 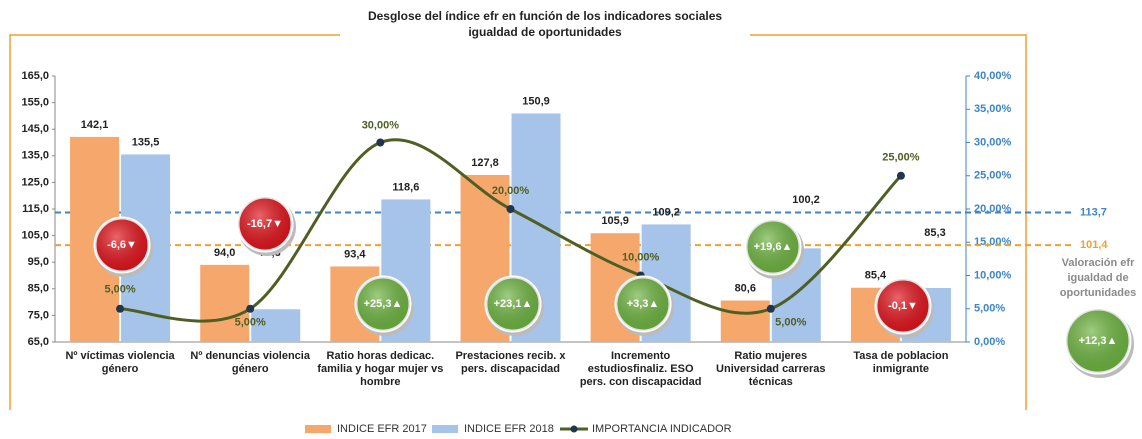 I want to click on y-tick-label: 75,0, so click(x=38, y=315).